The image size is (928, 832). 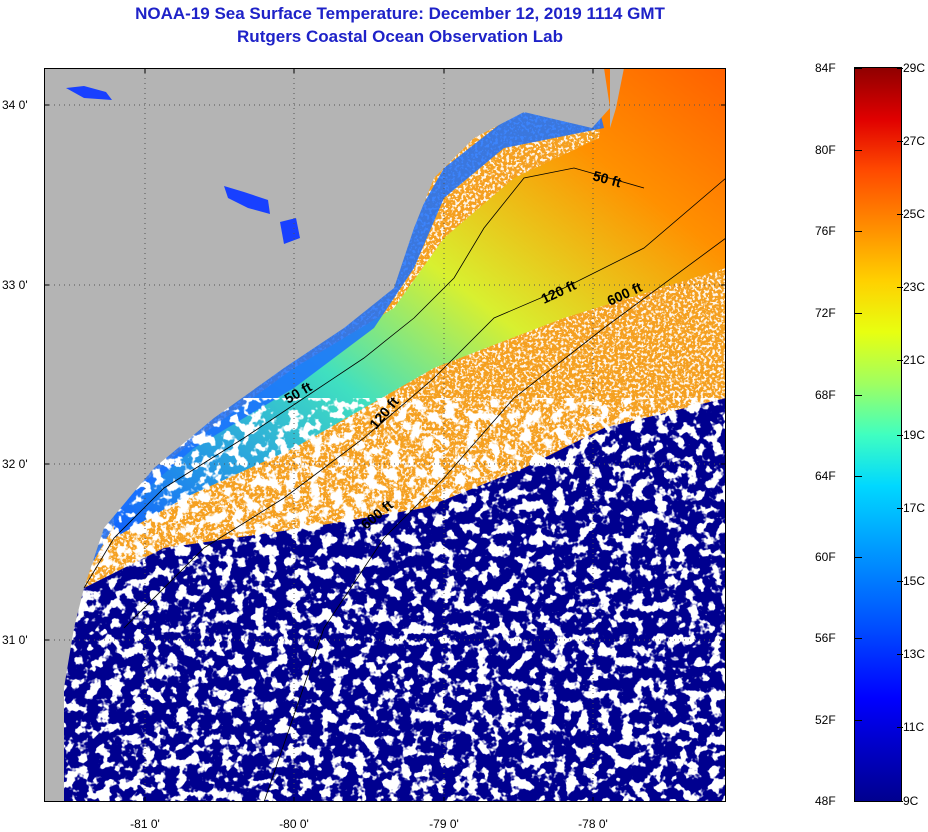 I want to click on colorbar-c-label: 23C, so click(x=911, y=287).